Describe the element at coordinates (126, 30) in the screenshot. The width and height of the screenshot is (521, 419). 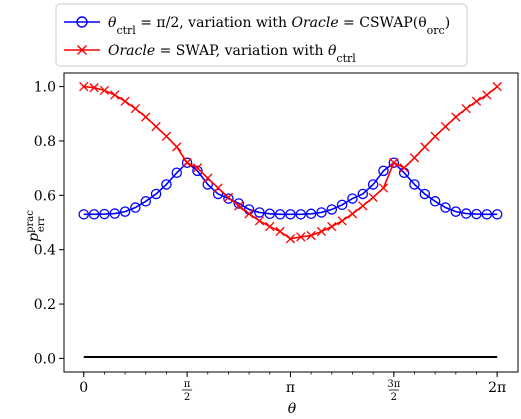
I see `legend-sub-ctrl: ctrl` at that location.